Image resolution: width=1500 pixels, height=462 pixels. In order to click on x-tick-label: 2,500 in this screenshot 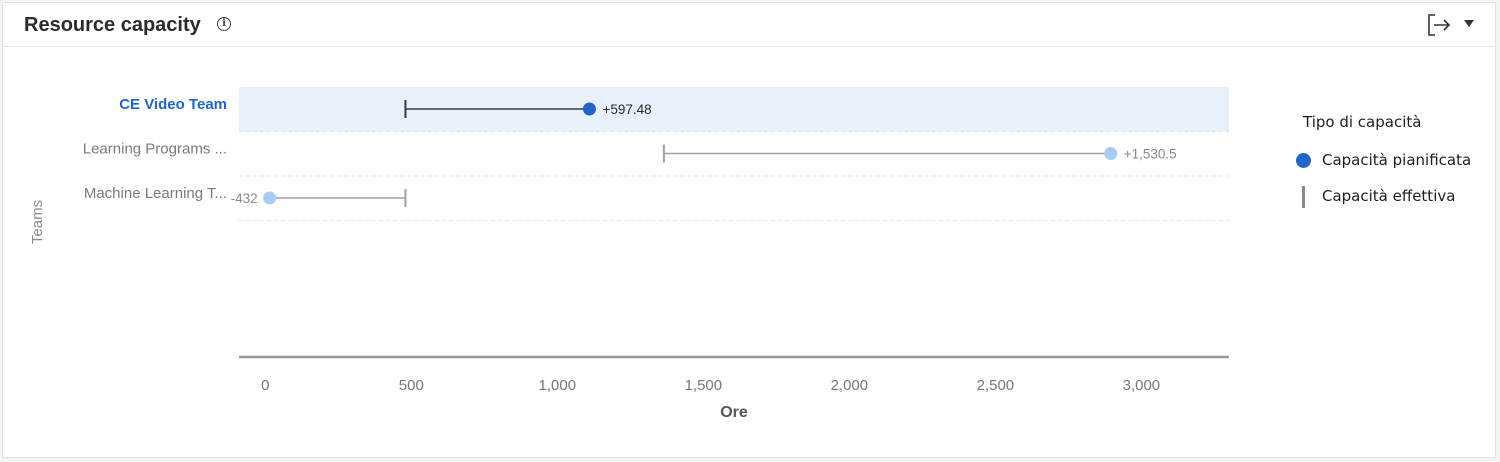, I will do `click(996, 385)`.